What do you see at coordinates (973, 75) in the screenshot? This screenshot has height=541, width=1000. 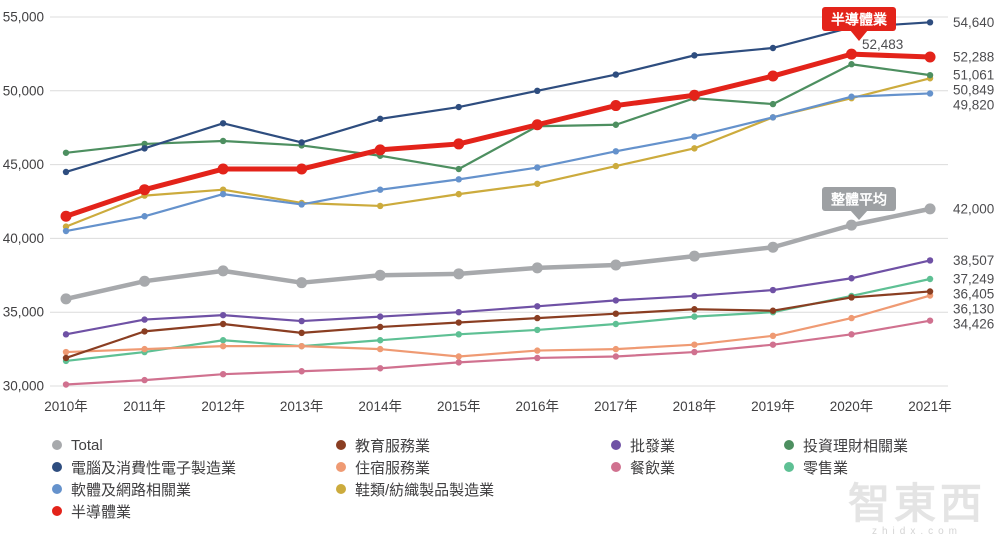 I see `end-value-label: 51,061` at bounding box center [973, 75].